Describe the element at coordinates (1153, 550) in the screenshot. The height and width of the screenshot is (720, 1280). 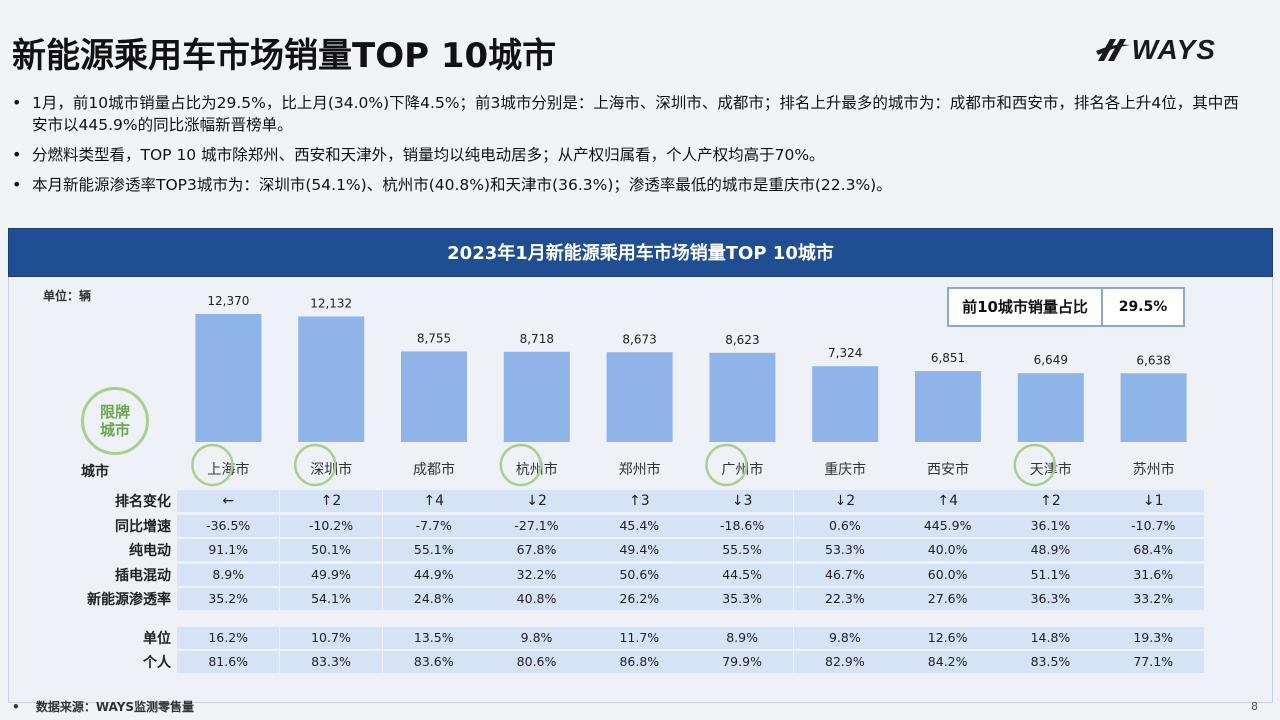
I see `table-cell: 68.4%` at that location.